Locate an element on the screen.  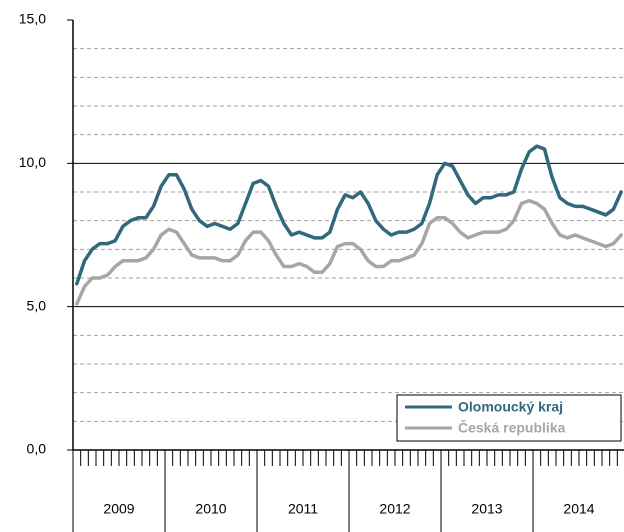
x-group-label: 2012 is located at coordinates (394, 509).